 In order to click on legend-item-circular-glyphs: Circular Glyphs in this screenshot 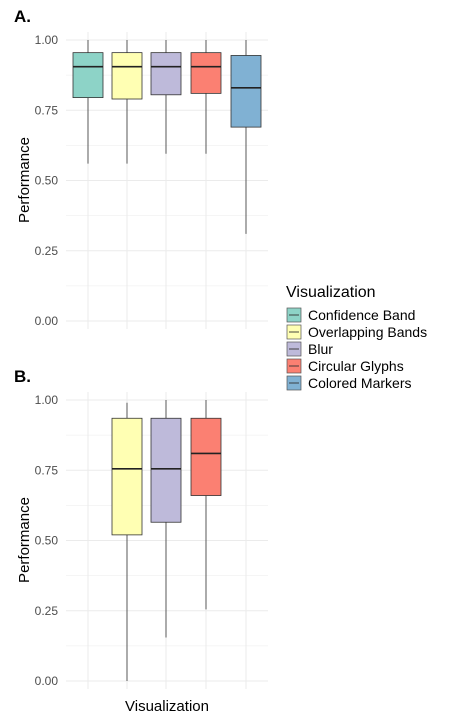, I will do `click(345, 366)`.